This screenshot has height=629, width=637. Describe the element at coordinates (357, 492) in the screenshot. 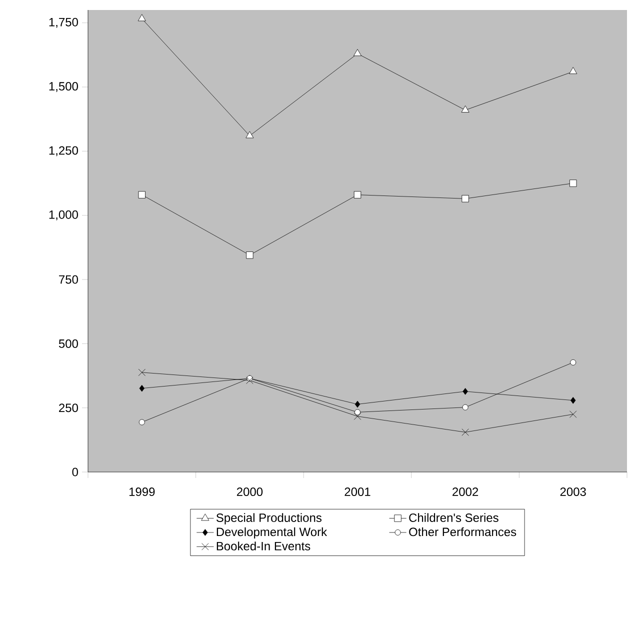

I see `x-tick-label: 2001` at that location.